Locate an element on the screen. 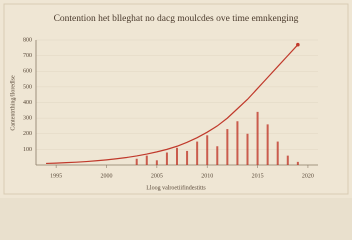  end-point is located at coordinates (298, 44).